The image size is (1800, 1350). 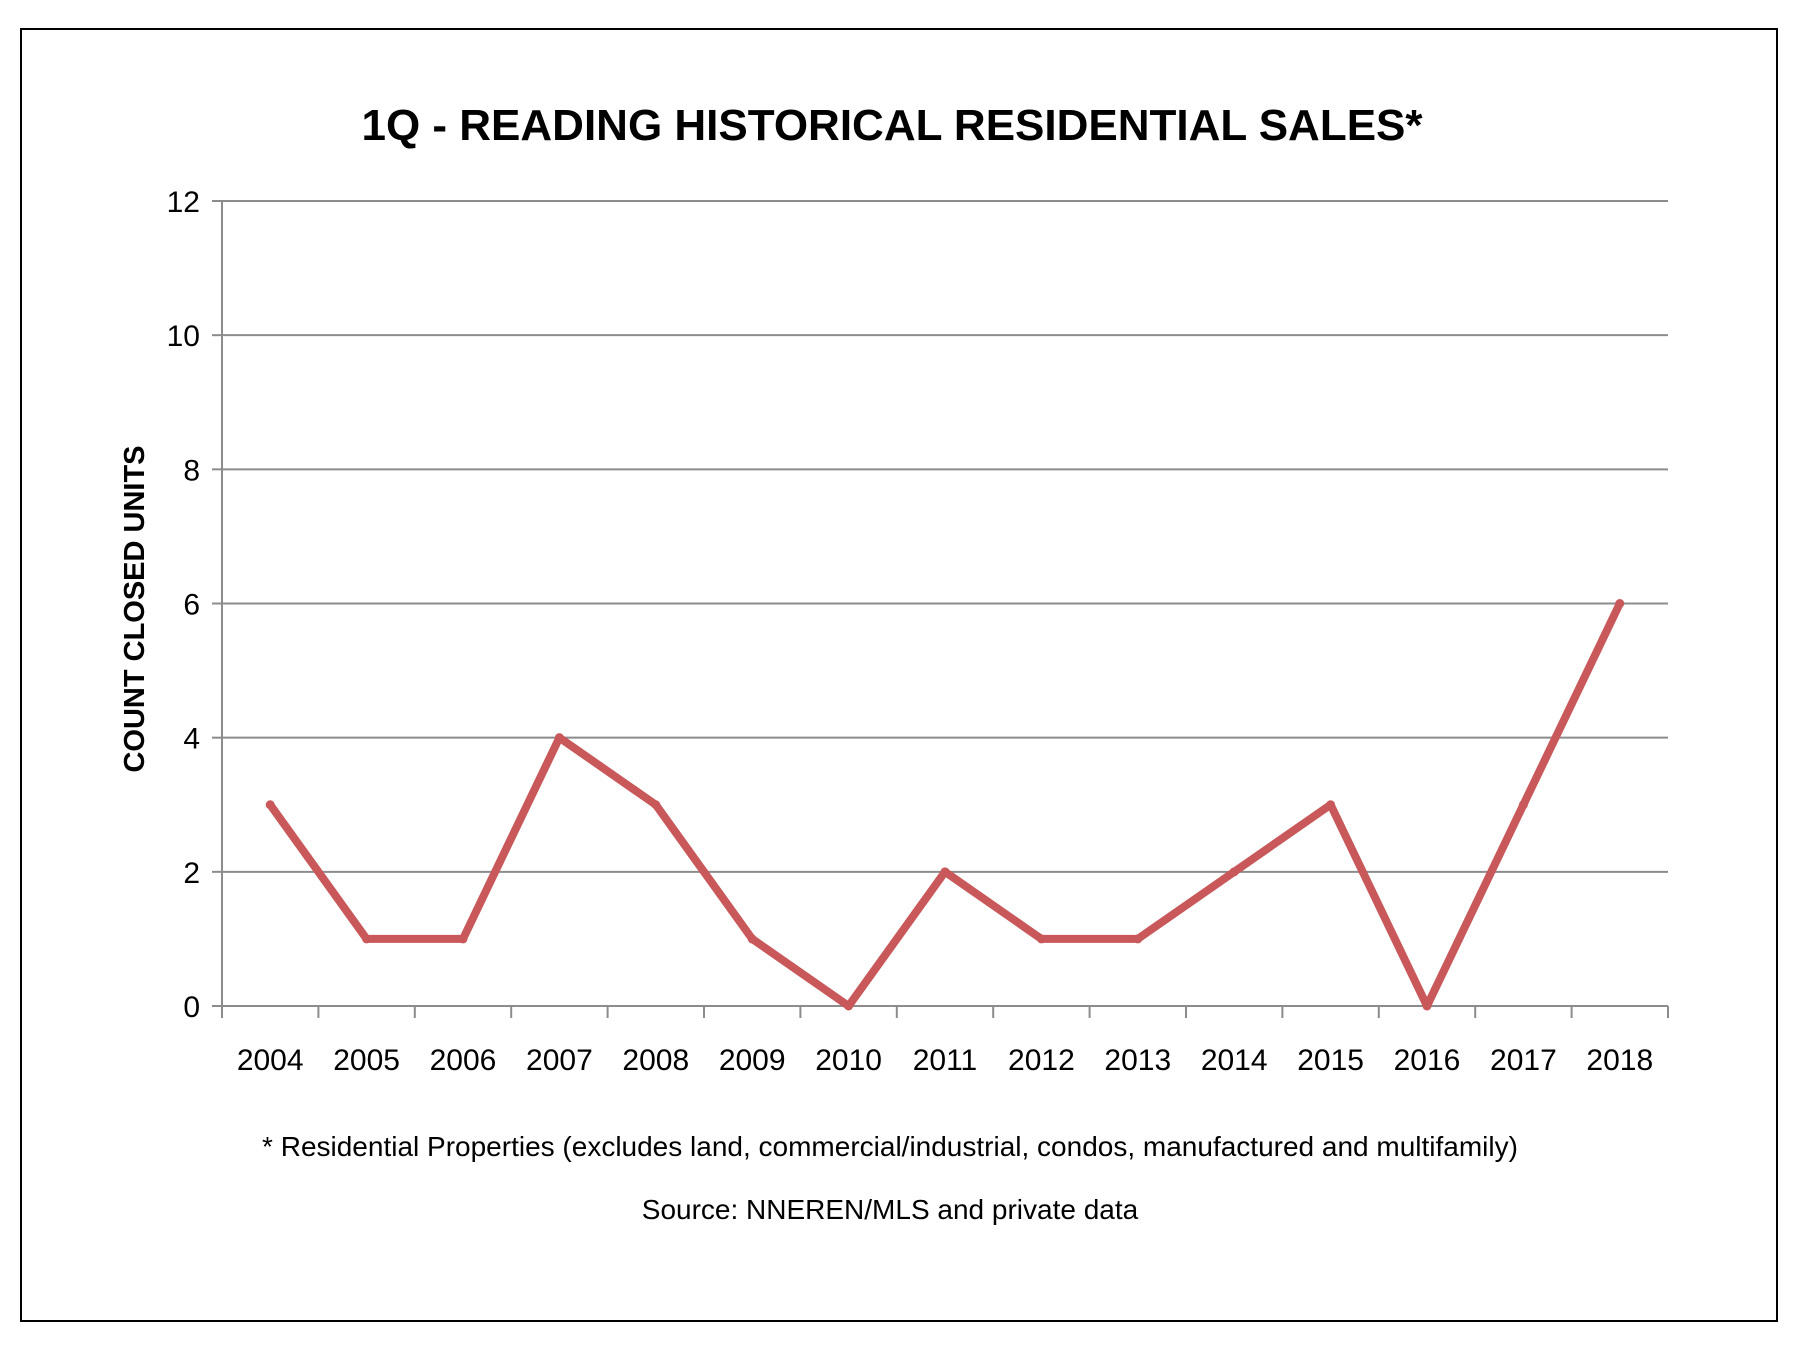 I want to click on x-tick-label: 2015, so click(x=1330, y=1060).